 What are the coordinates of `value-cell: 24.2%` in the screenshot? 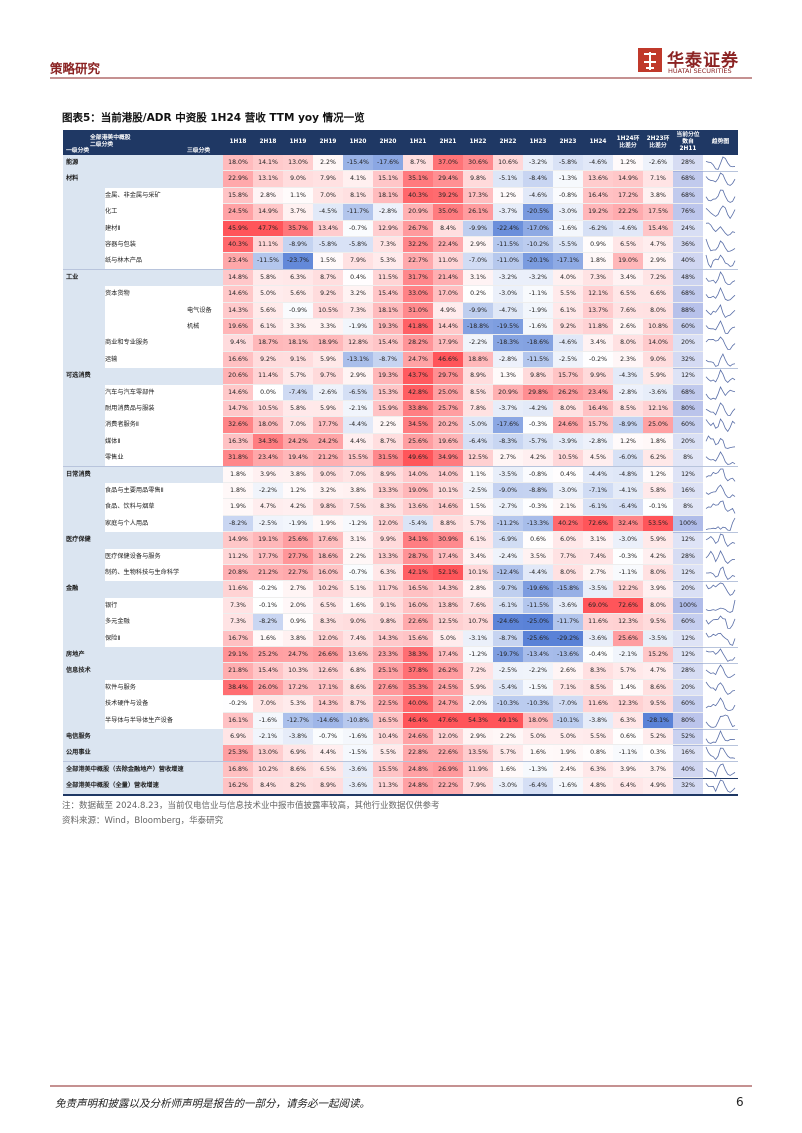 It's located at (298, 442).